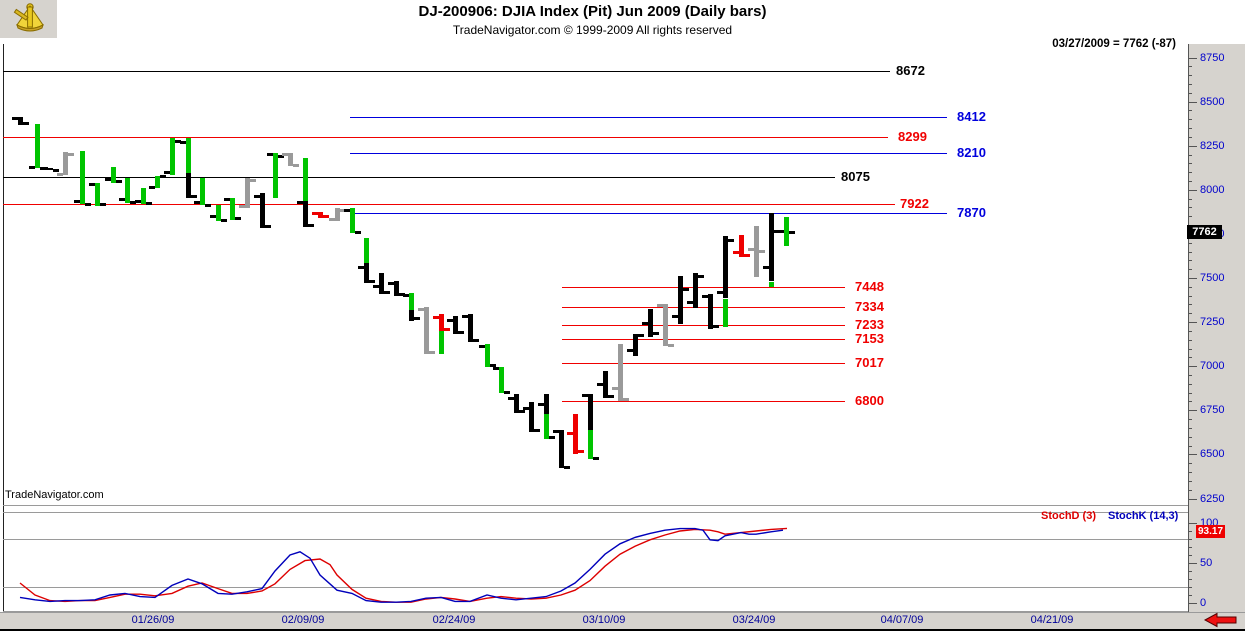 The image size is (1245, 631). Describe the element at coordinates (869, 286) in the screenshot. I see `price-level-label: 7448` at that location.